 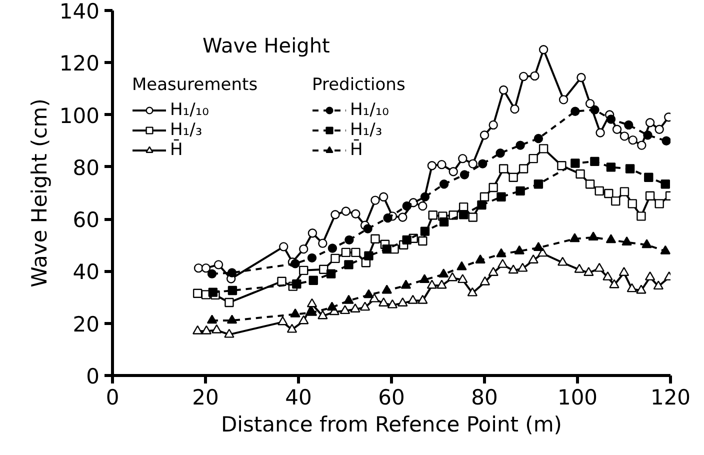 What do you see at coordinates (195, 85) in the screenshot?
I see `text: Measurements` at bounding box center [195, 85].